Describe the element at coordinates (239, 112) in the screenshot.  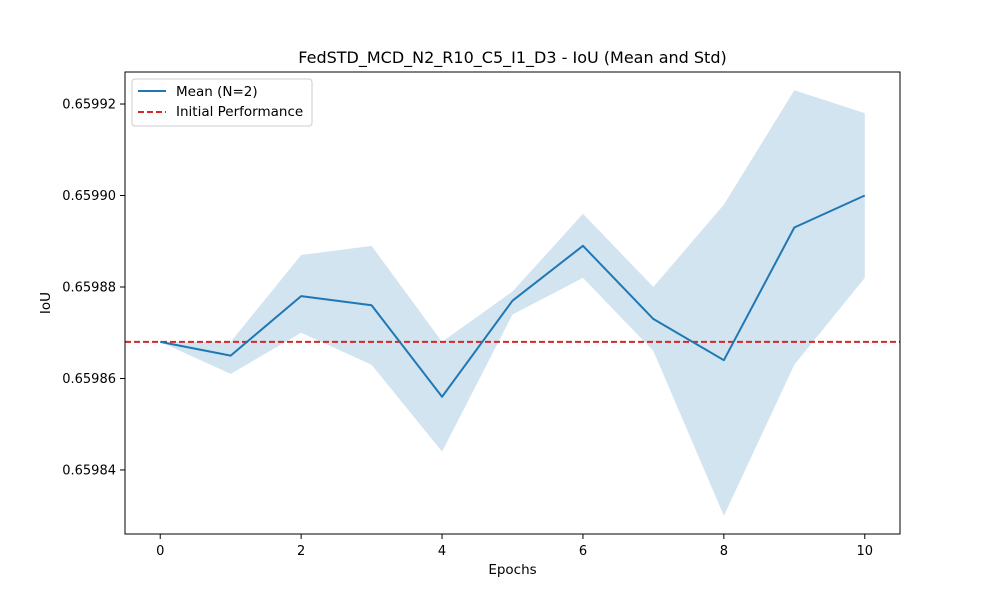
I see `legend-initial-performance-label: Initial Performance` at that location.